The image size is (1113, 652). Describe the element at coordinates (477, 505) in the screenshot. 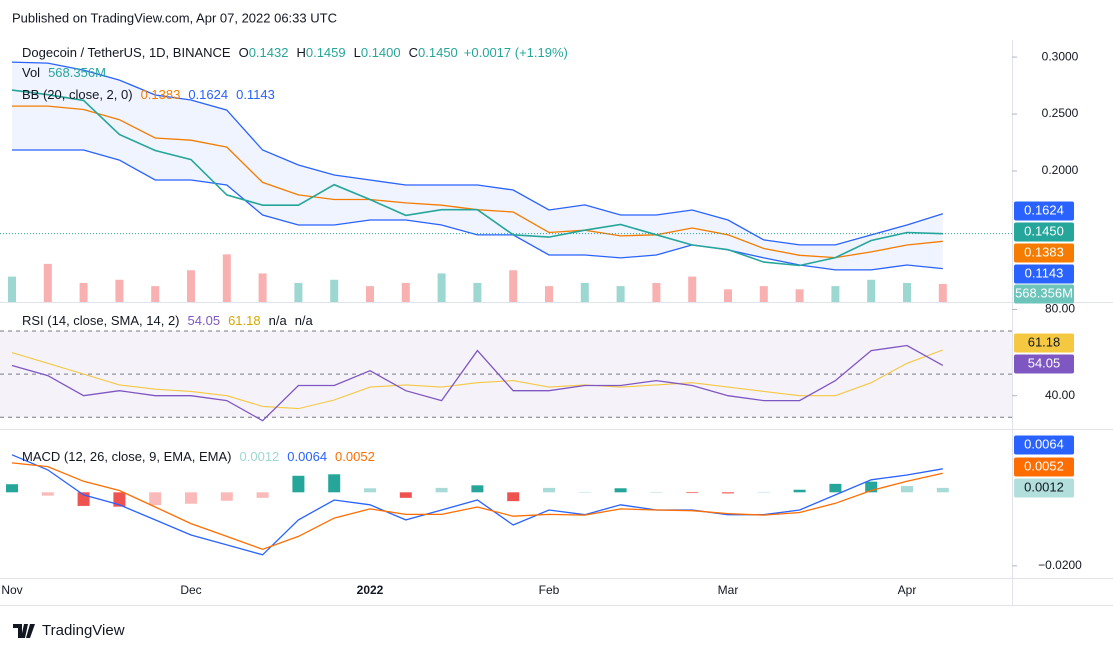

I see `macd-line` at that location.